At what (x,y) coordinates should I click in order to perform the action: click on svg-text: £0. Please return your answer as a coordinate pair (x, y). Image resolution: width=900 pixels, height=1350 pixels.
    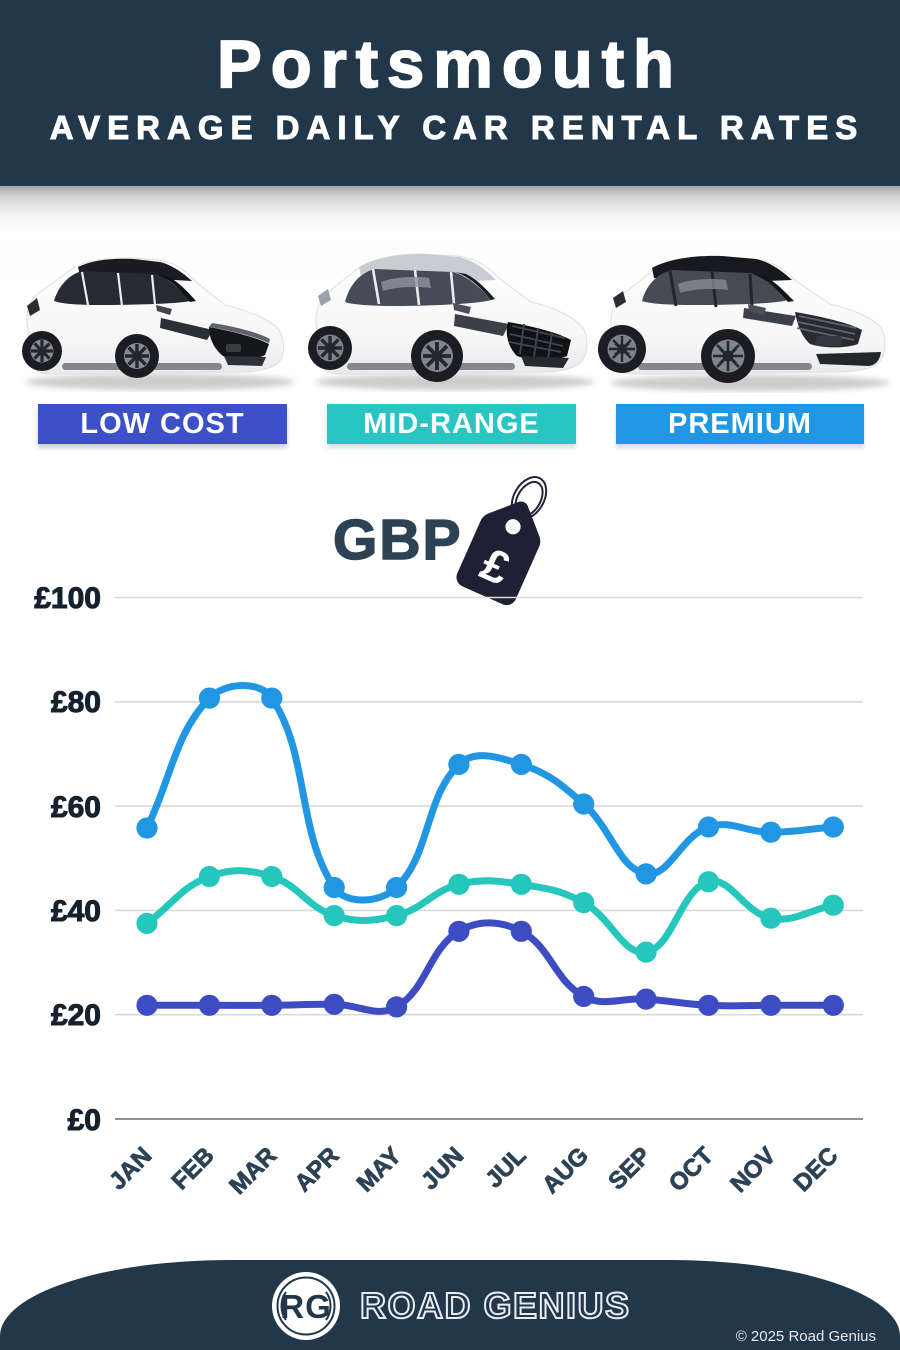
    Looking at the image, I should click on (84, 1120).